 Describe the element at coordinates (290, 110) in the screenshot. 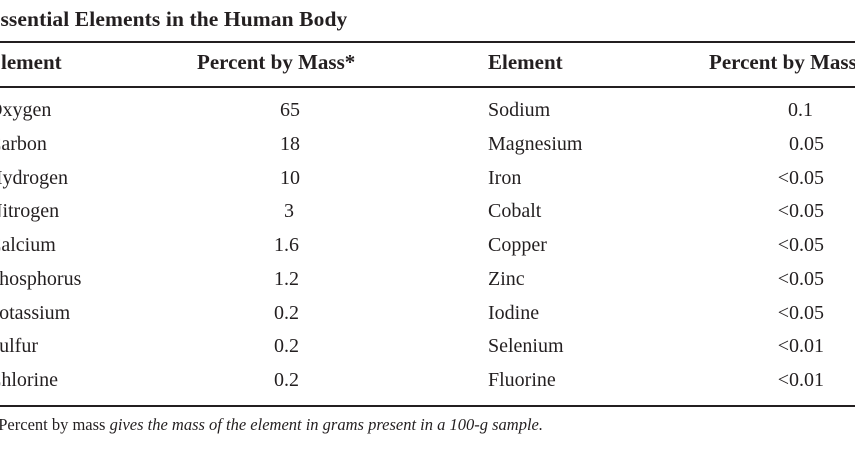

I see `table-row-left-0-percent: 65` at that location.